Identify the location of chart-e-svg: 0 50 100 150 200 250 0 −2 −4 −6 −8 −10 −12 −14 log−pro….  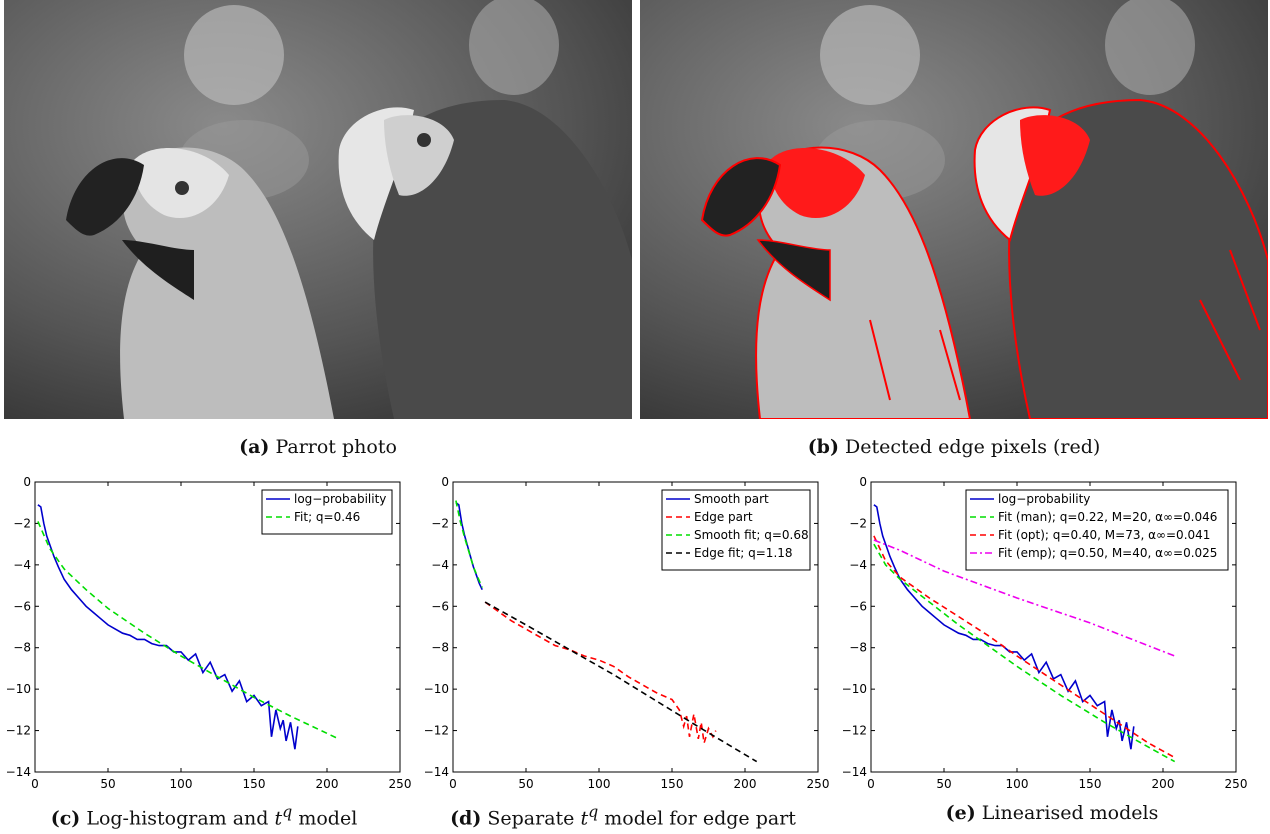
(1045, 633).